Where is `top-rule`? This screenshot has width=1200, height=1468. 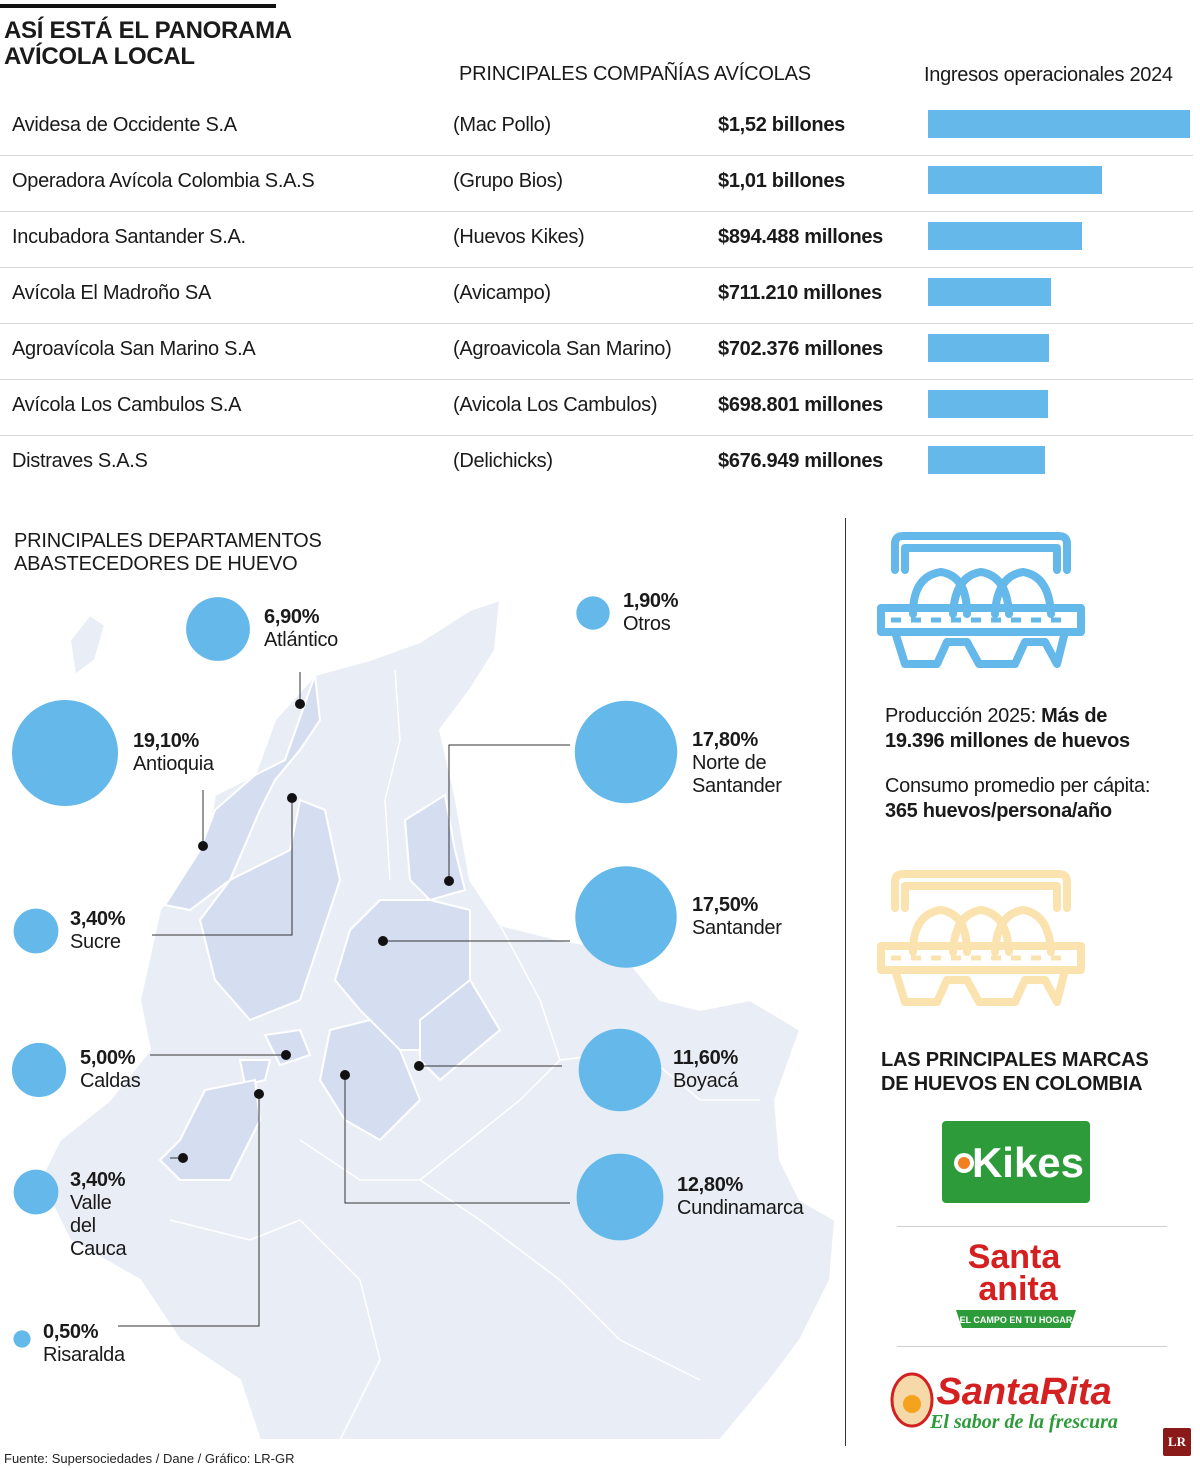 top-rule is located at coordinates (138, 6).